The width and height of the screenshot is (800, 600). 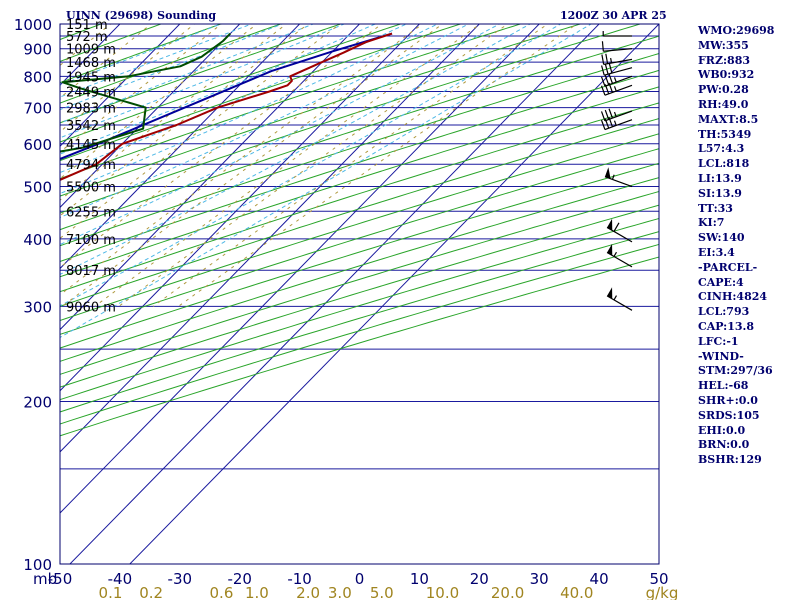 What do you see at coordinates (91, 240) in the screenshot?
I see `height-label: 7100 m` at bounding box center [91, 240].